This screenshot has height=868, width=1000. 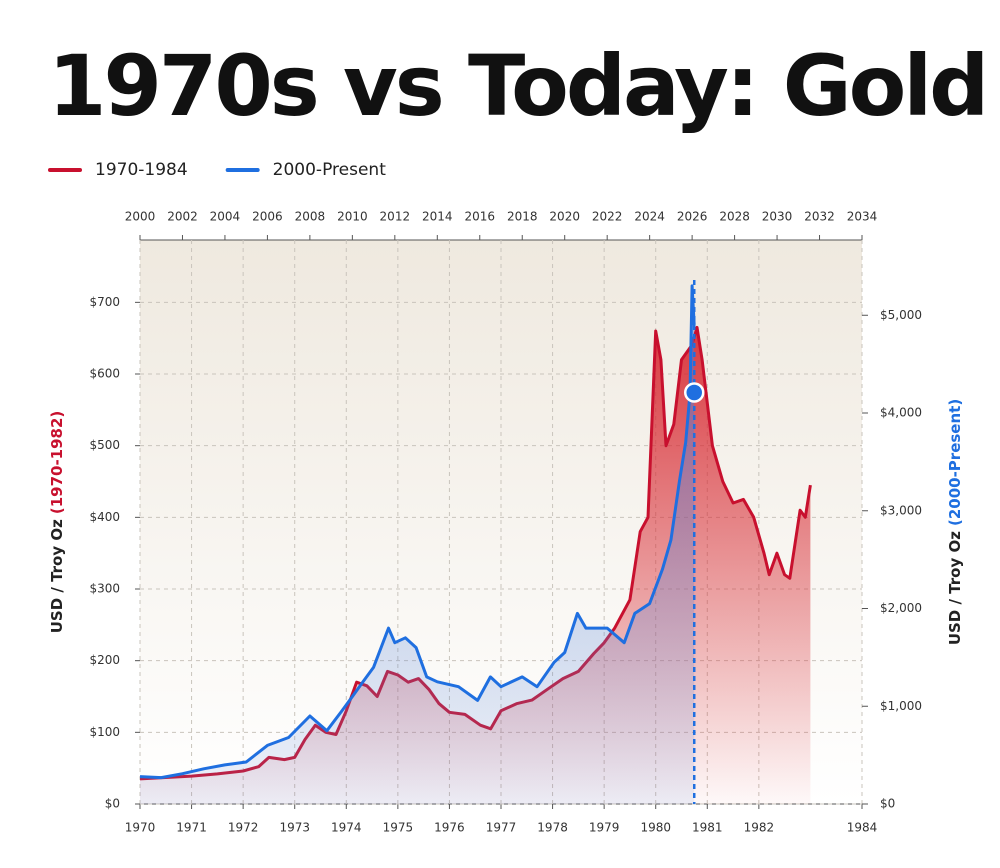 I want to click on x-tick-label: 1974, so click(x=346, y=828).